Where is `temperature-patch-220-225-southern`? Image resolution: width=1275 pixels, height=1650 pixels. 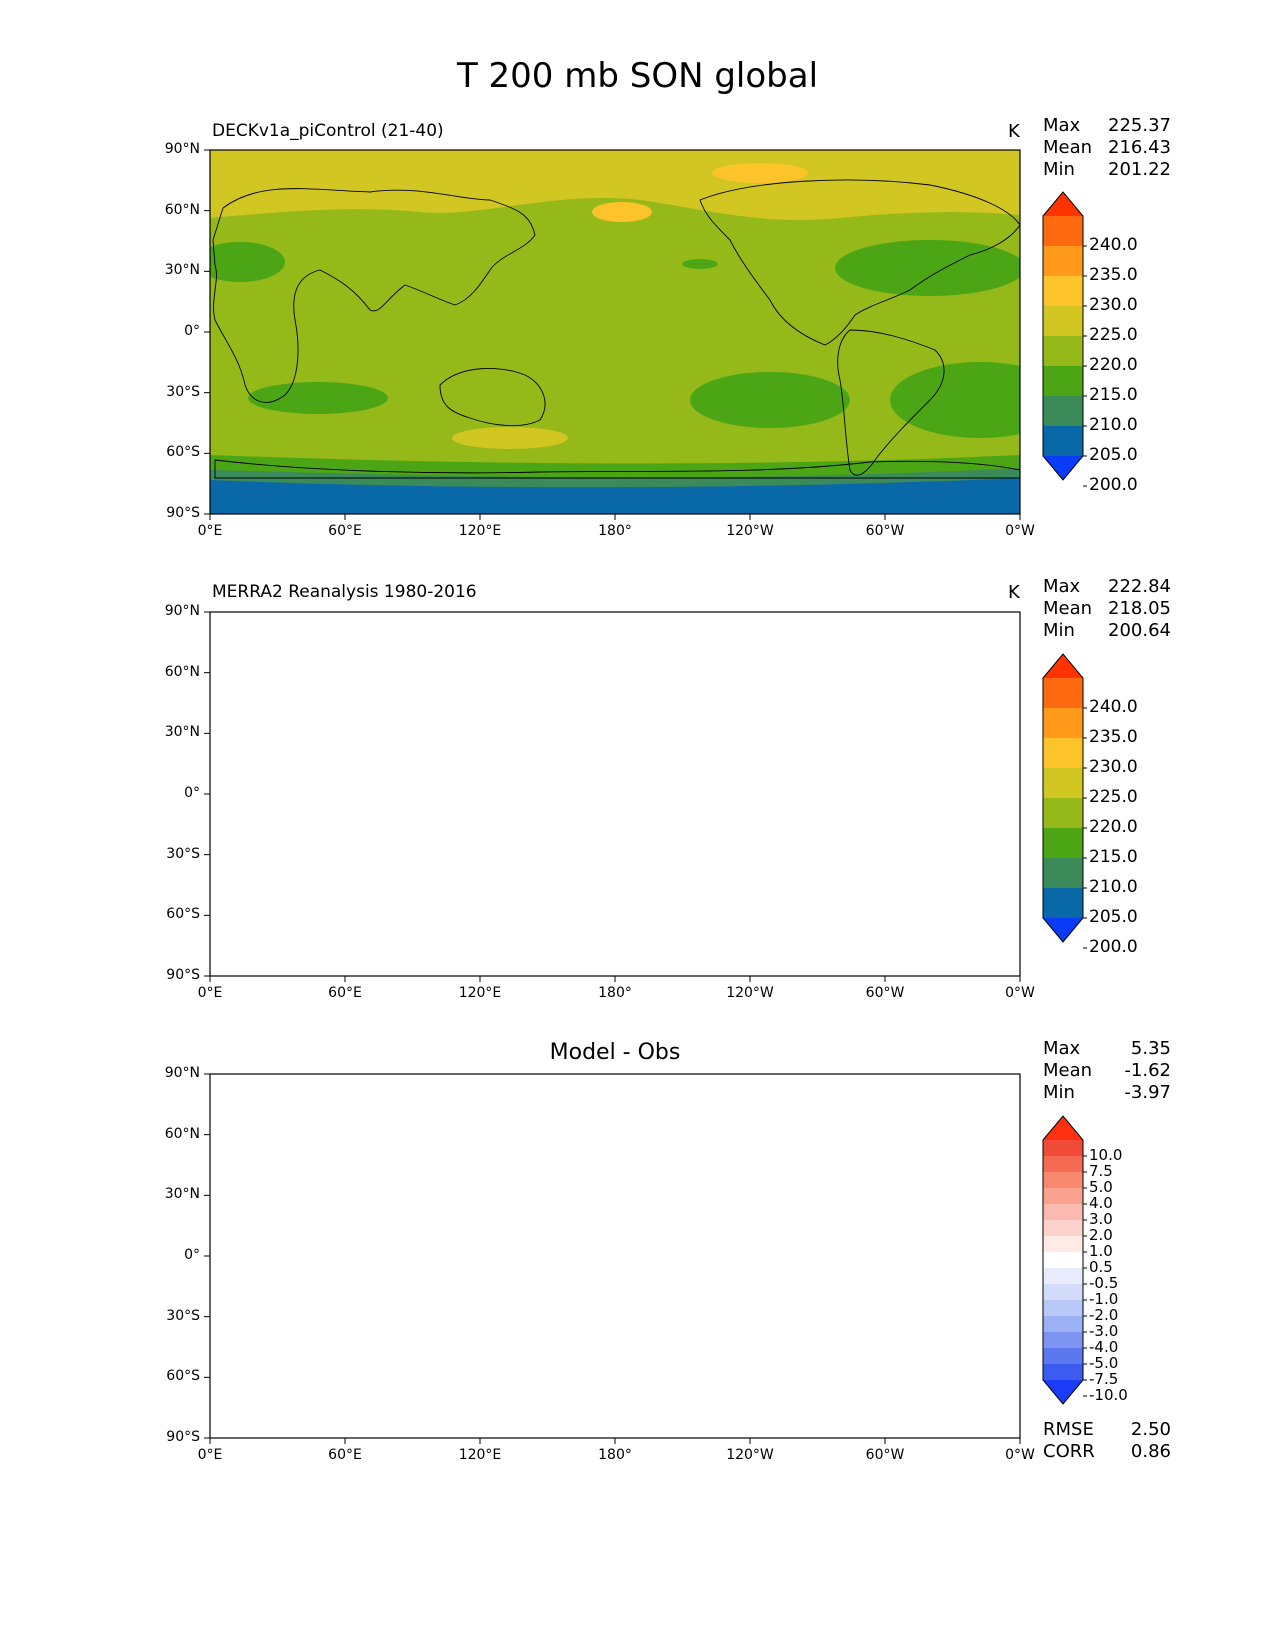 temperature-patch-220-225-southern is located at coordinates (510, 438).